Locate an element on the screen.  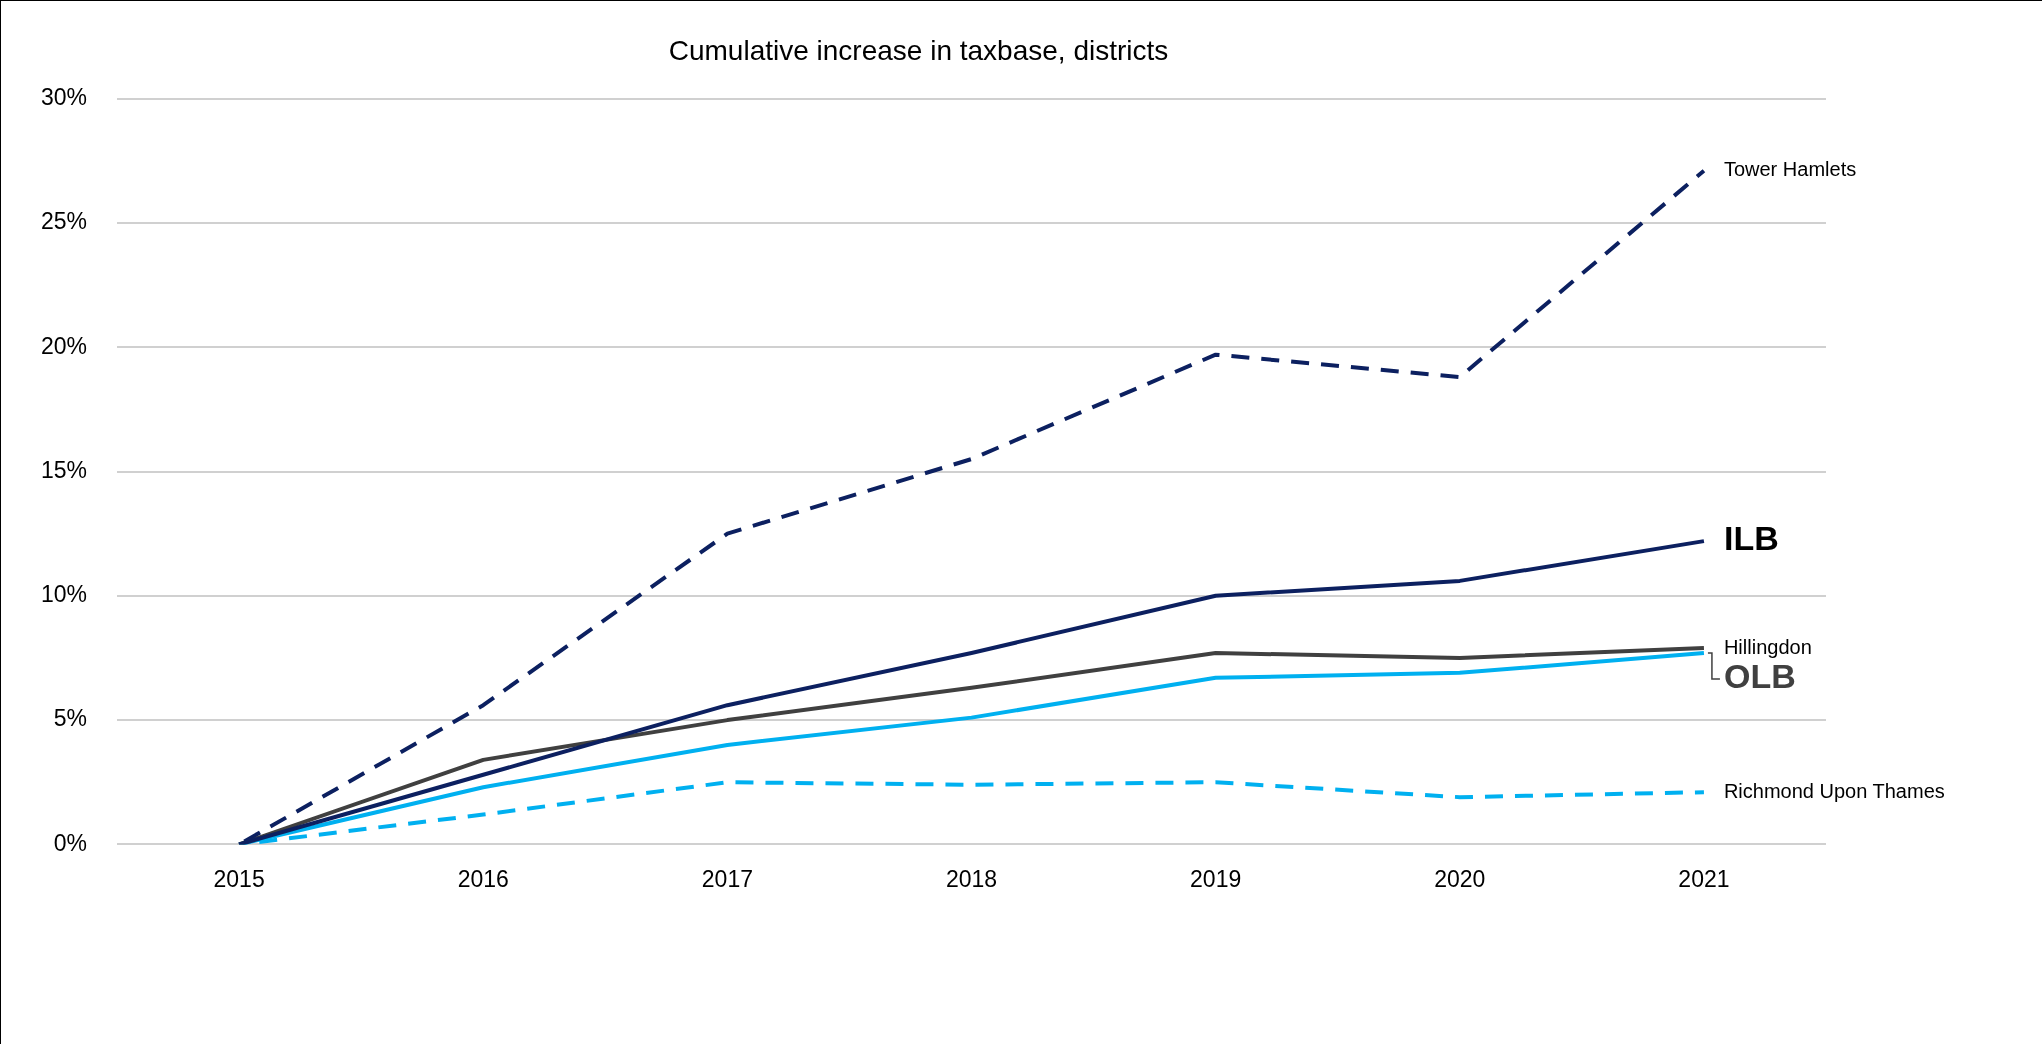
x-tick-label: 2015 is located at coordinates (239, 878).